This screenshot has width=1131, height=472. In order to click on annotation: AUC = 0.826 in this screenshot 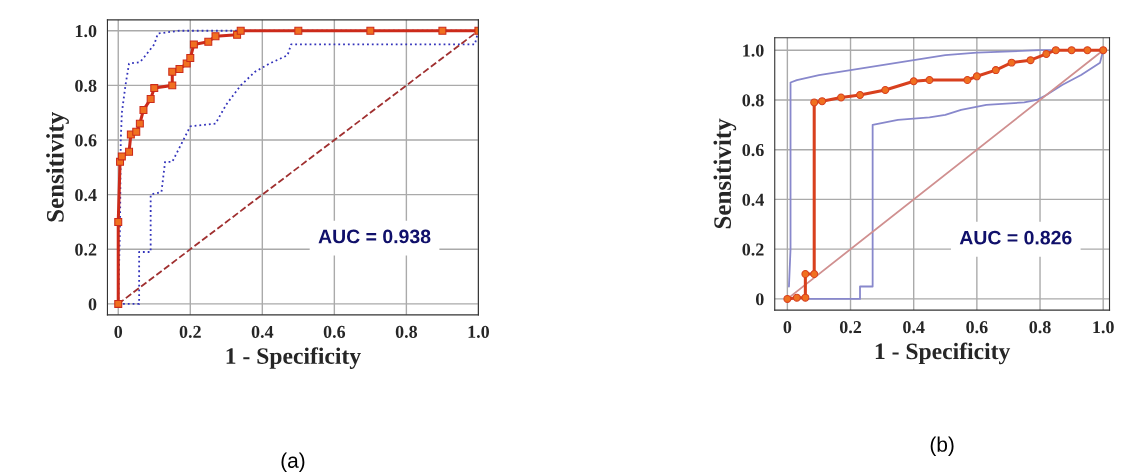, I will do `click(1015, 237)`.